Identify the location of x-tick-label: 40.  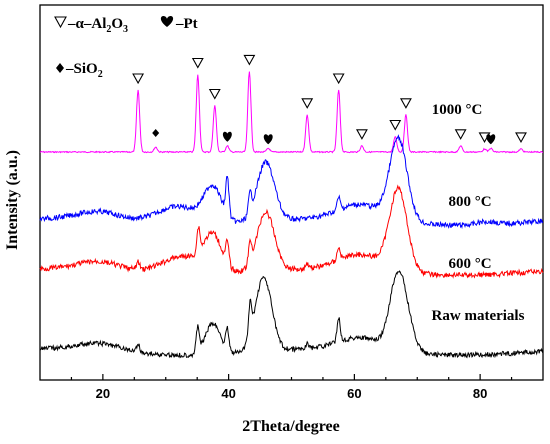
(228, 393).